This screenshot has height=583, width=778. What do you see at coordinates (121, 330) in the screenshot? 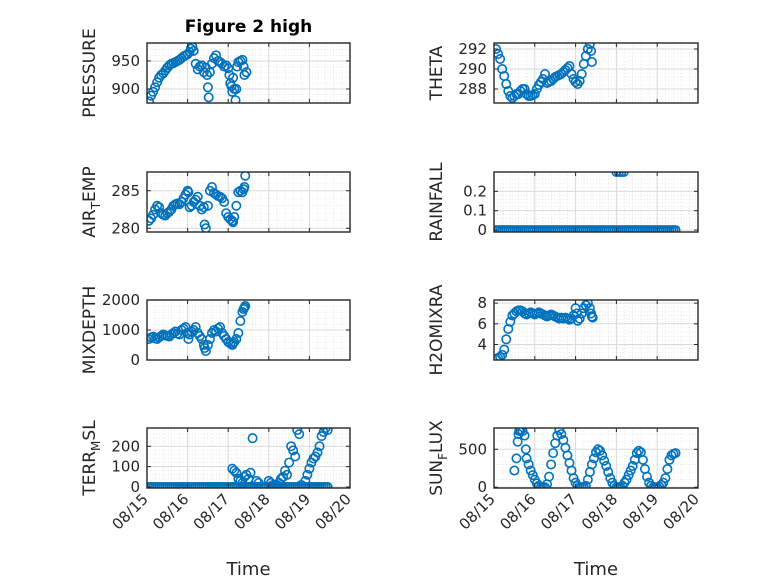
I see `y-tick-label: 1000` at bounding box center [121, 330].